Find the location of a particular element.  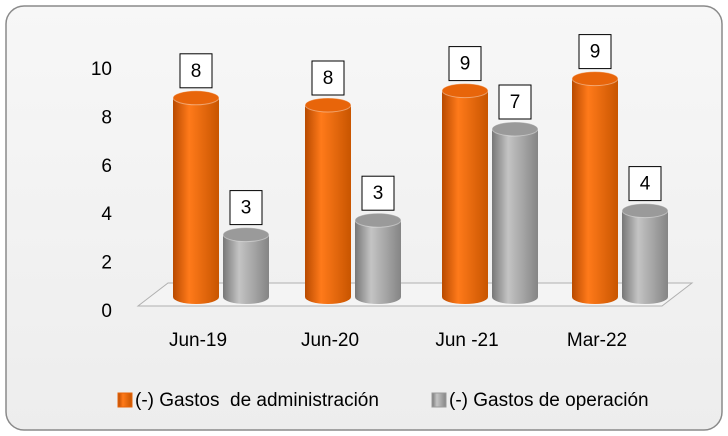

value-label: 4 is located at coordinates (645, 184).